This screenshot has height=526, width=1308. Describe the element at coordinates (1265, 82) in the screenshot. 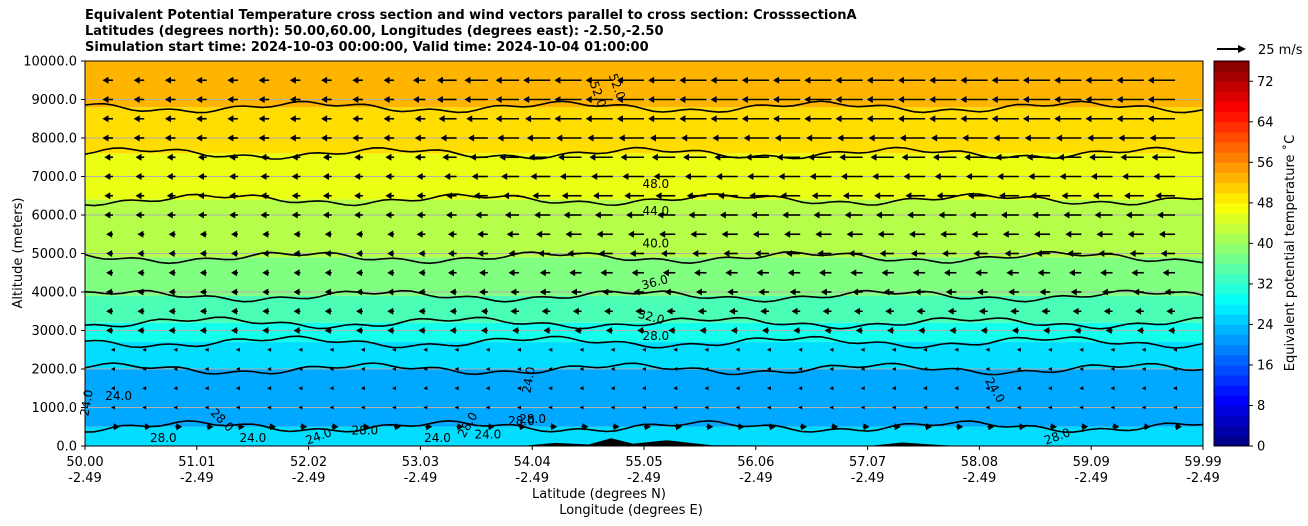

I see `colorbar-tick-label: 72` at that location.